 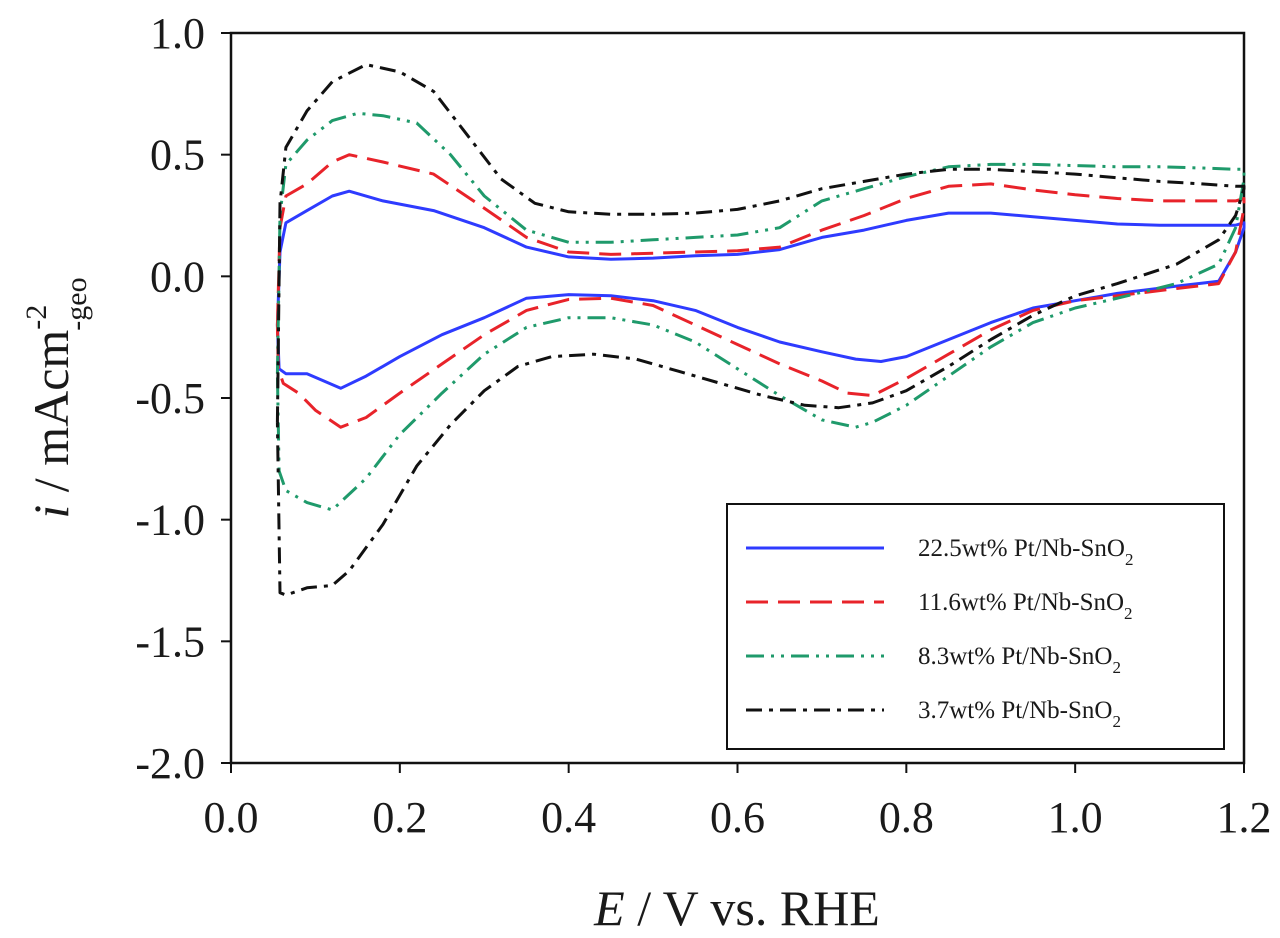 I want to click on x-axis-title: E / V vs. RHE, so click(x=736, y=908).